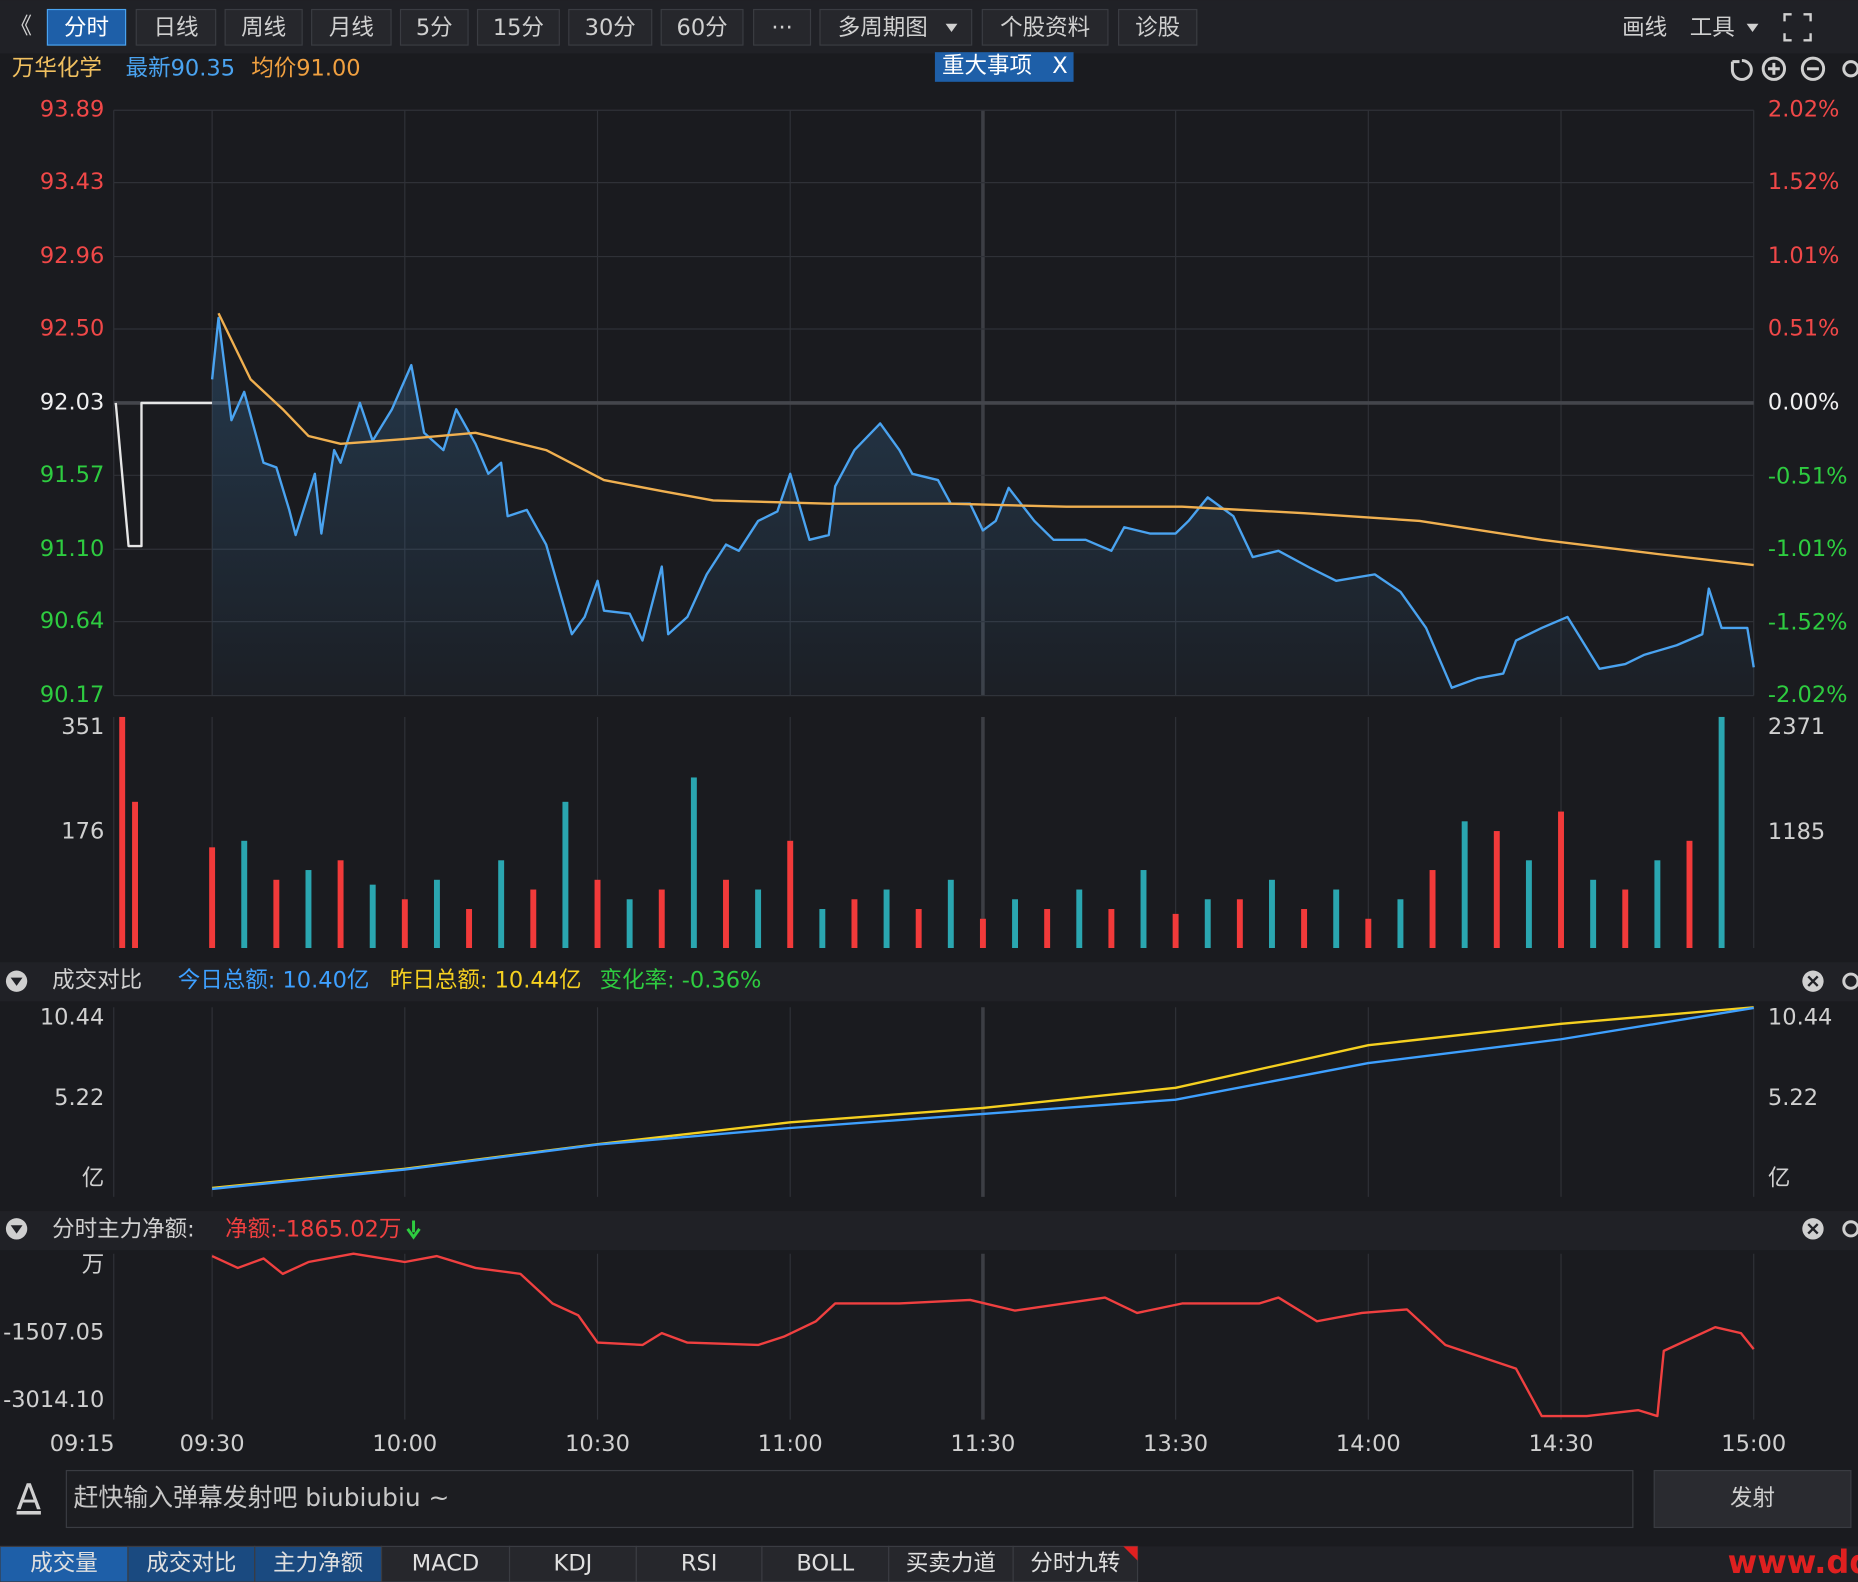 The height and width of the screenshot is (1582, 1858). What do you see at coordinates (212, 1444) in the screenshot?
I see `x-tick-label: 09:30` at bounding box center [212, 1444].